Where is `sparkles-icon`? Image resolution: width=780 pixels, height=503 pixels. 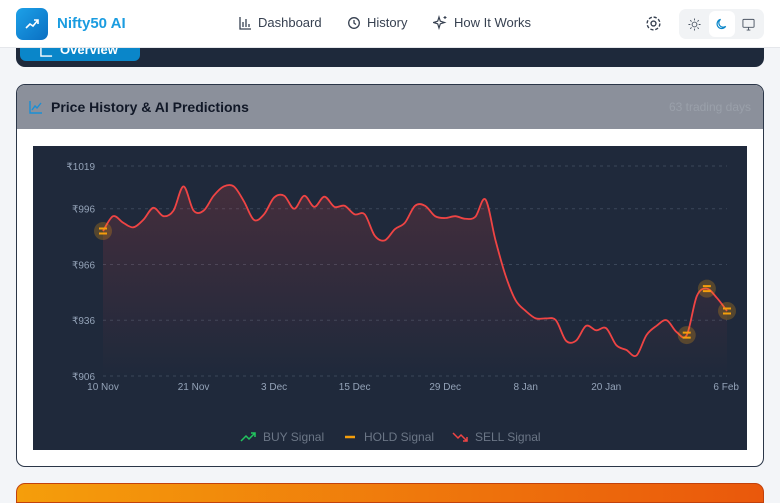
sparkles-icon is located at coordinates (440, 22).